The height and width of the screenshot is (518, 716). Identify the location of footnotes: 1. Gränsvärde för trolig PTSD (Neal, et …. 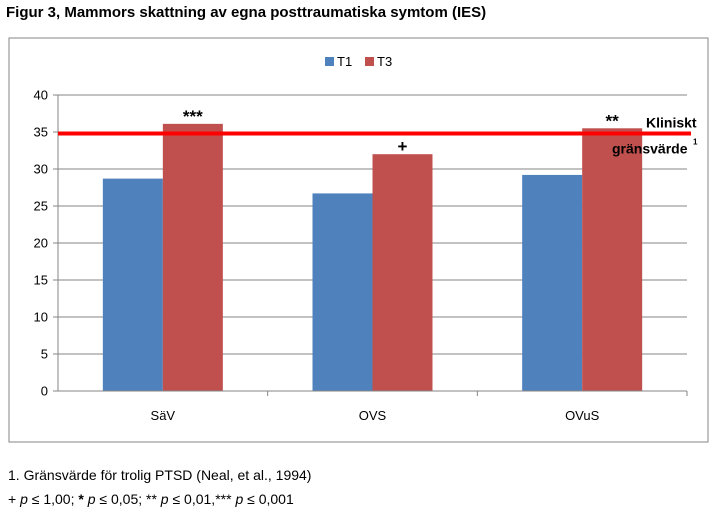
(159, 487).